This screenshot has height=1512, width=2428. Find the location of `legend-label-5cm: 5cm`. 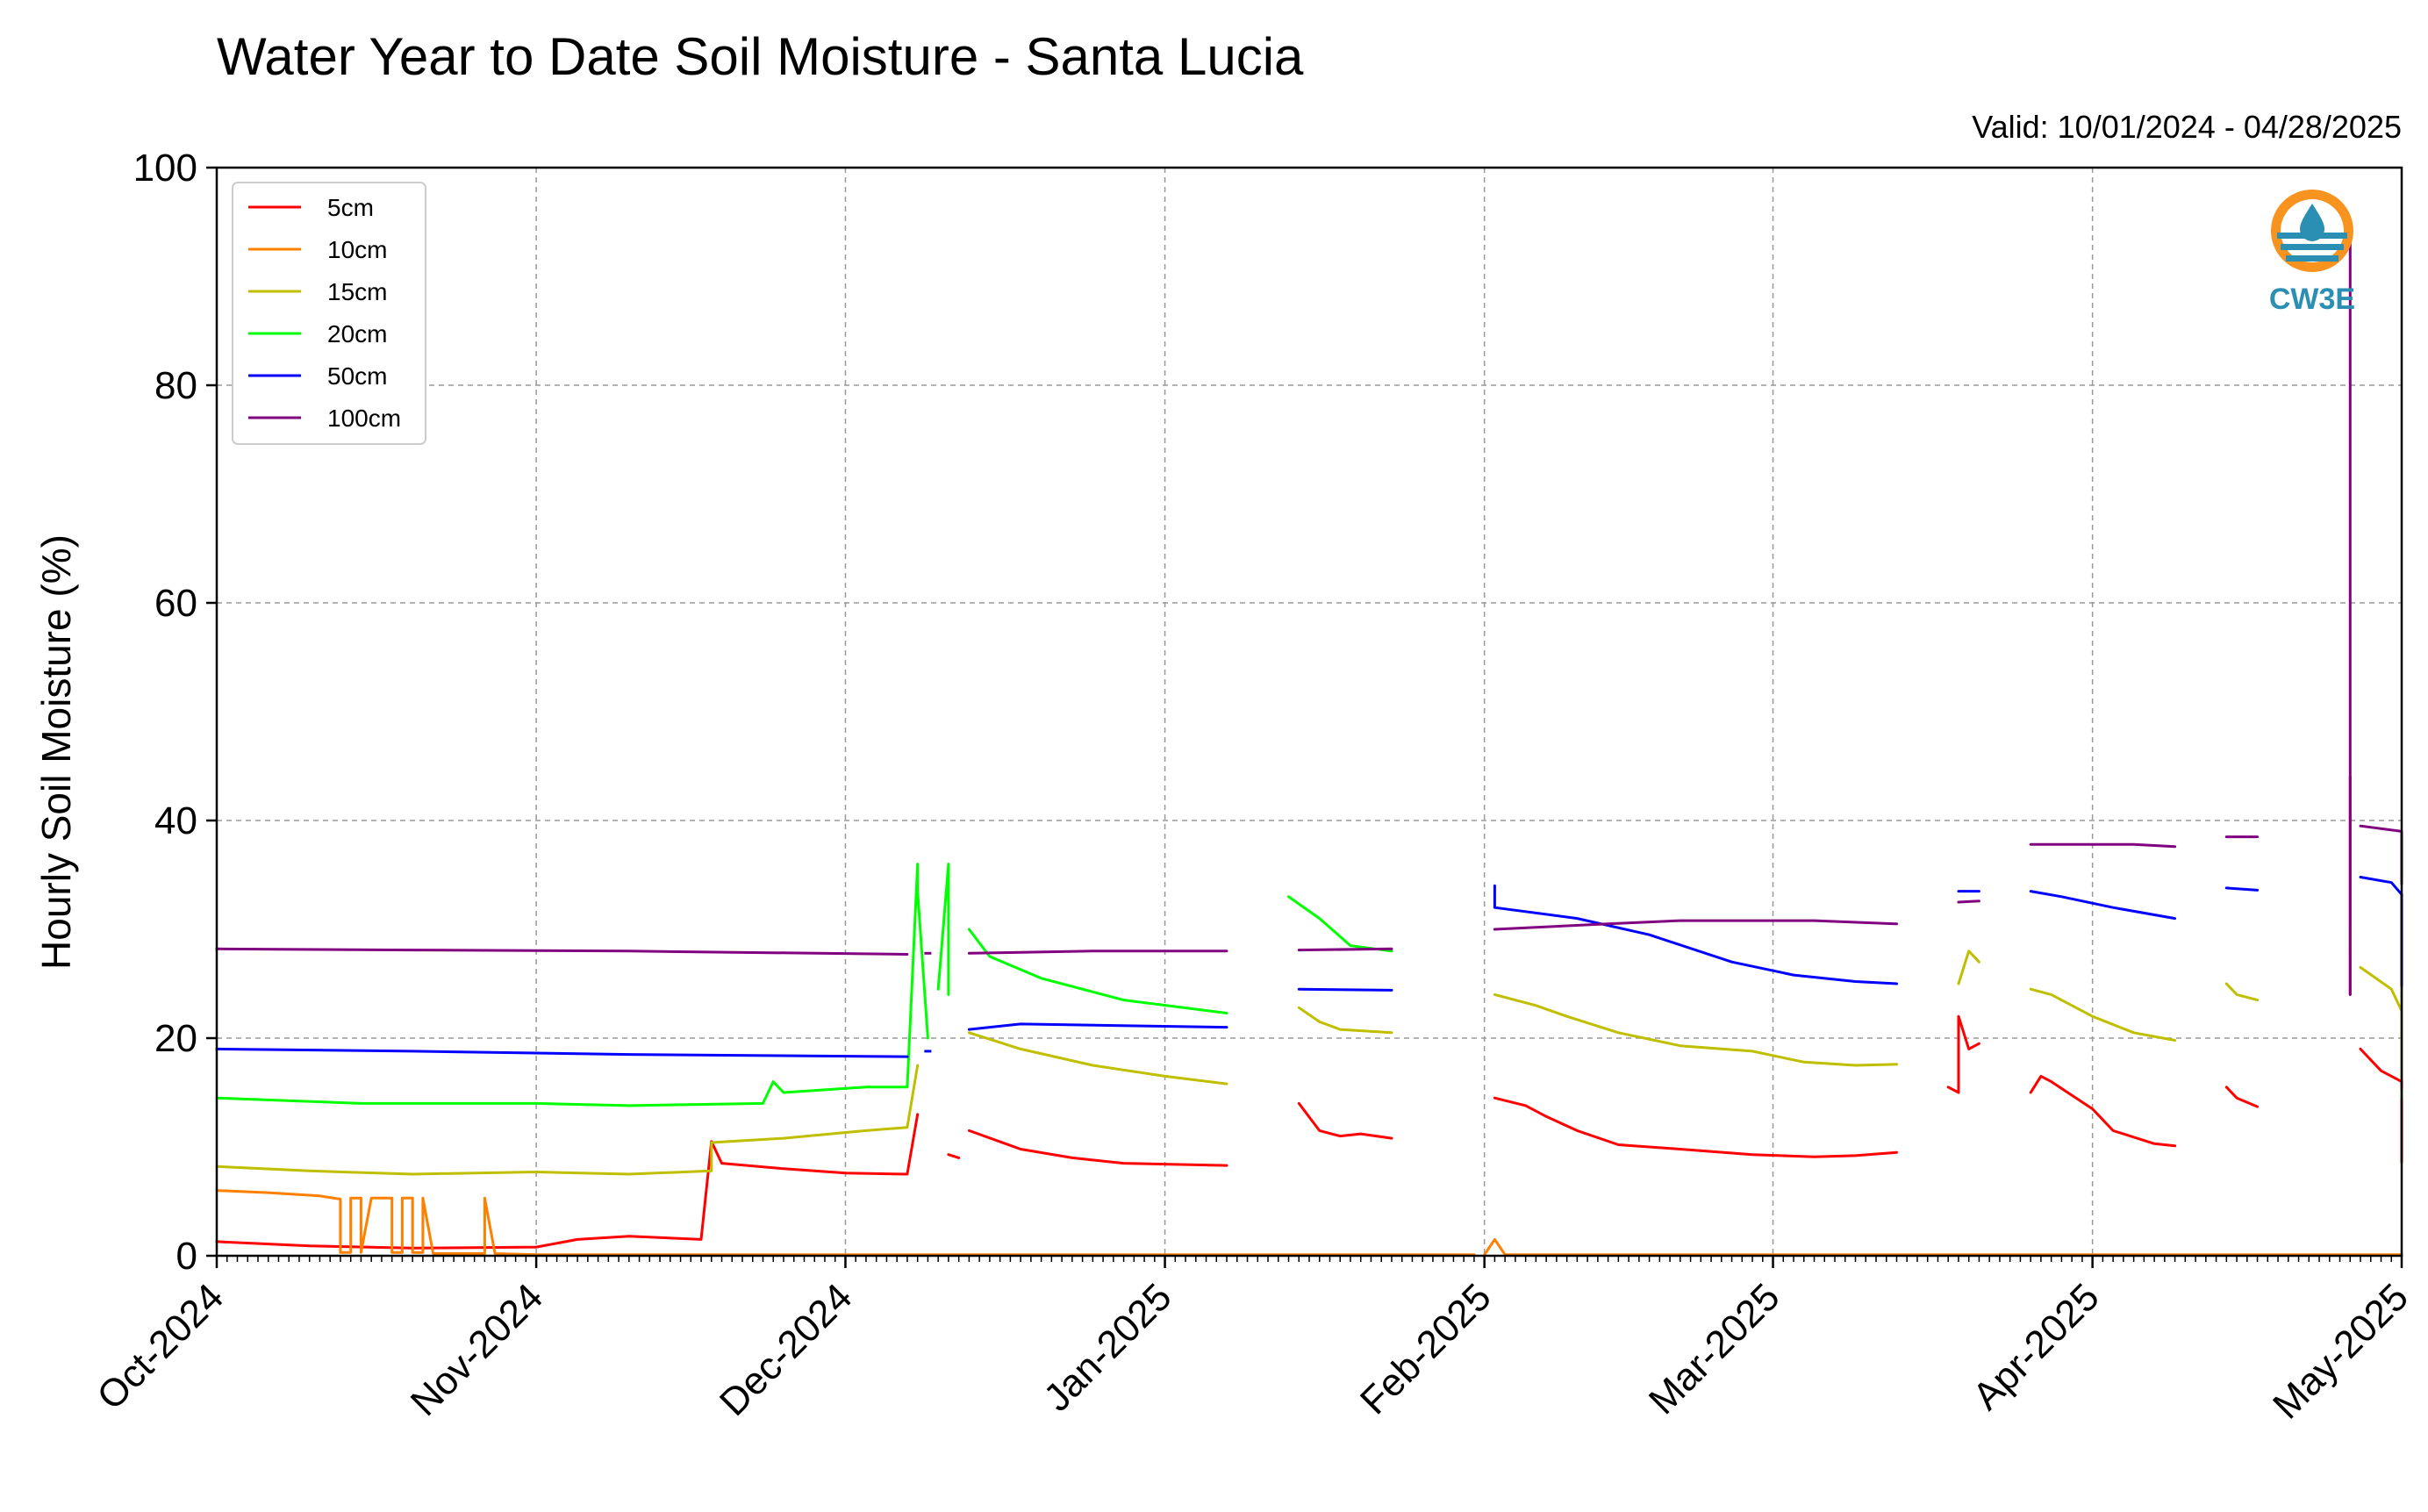

legend-label-5cm: 5cm is located at coordinates (351, 208).